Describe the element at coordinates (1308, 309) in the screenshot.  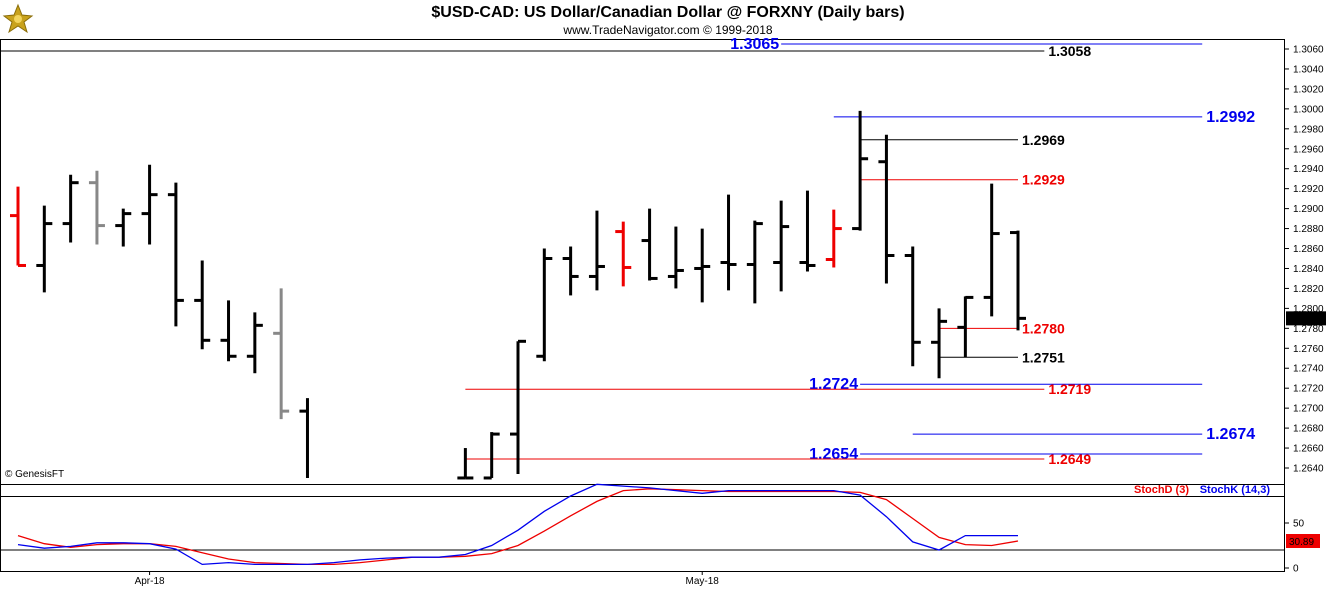
I see `price-axis-tick-label: 1.2800` at that location.